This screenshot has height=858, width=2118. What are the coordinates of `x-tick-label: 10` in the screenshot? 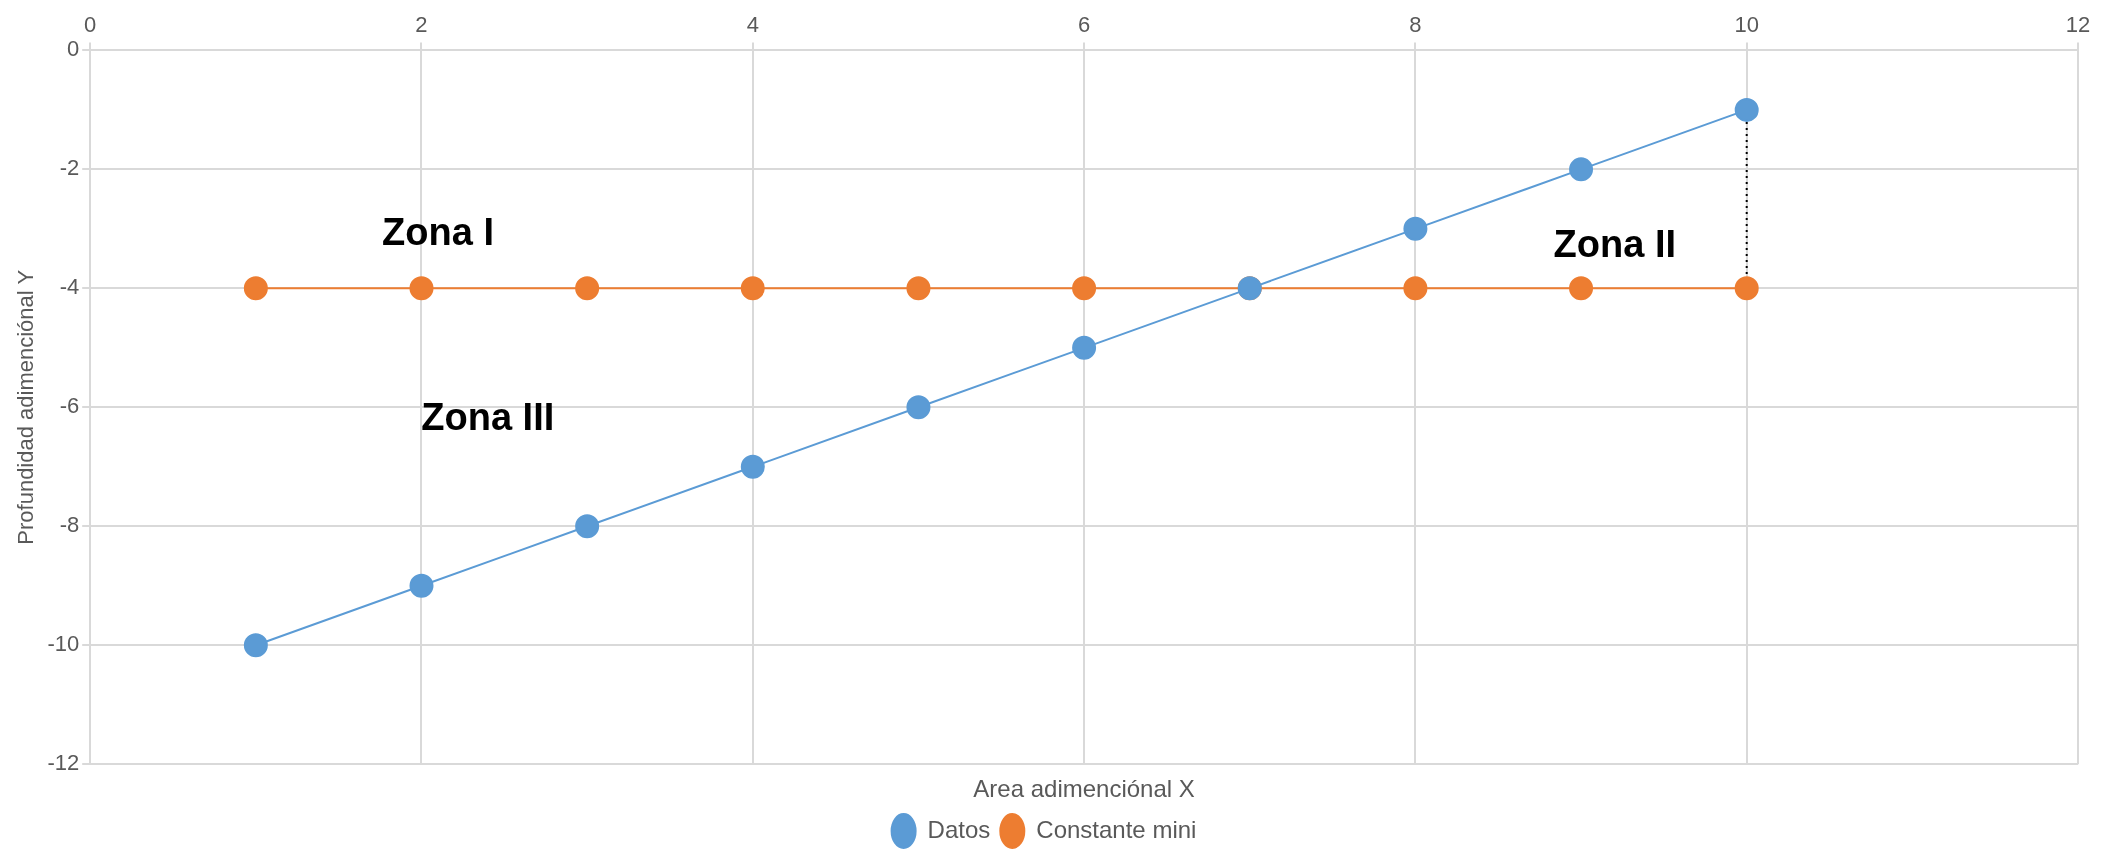 It's located at (1746, 25).